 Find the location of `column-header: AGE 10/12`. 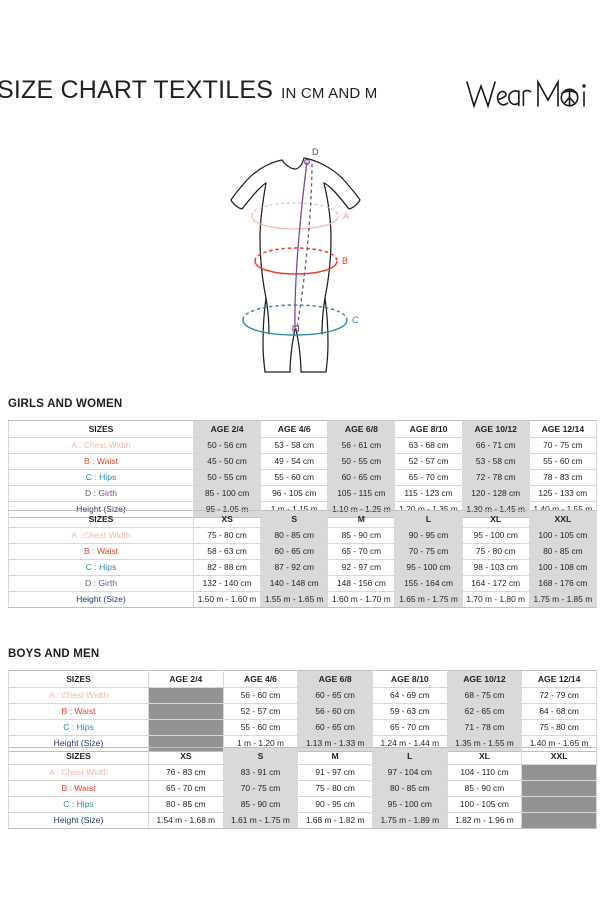

column-header: AGE 10/12 is located at coordinates (495, 429).